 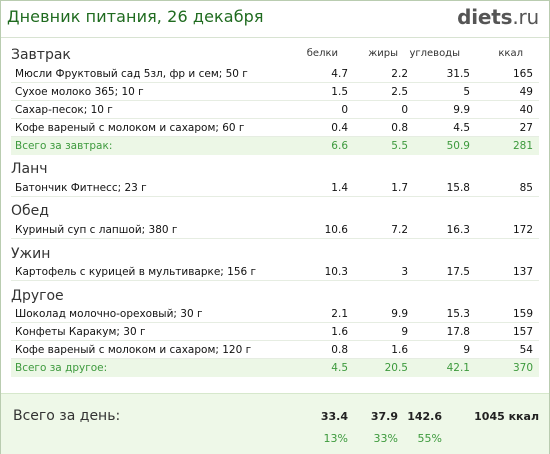 What do you see at coordinates (339, 92) in the screenshot?
I see `protein-value: 1.5` at bounding box center [339, 92].